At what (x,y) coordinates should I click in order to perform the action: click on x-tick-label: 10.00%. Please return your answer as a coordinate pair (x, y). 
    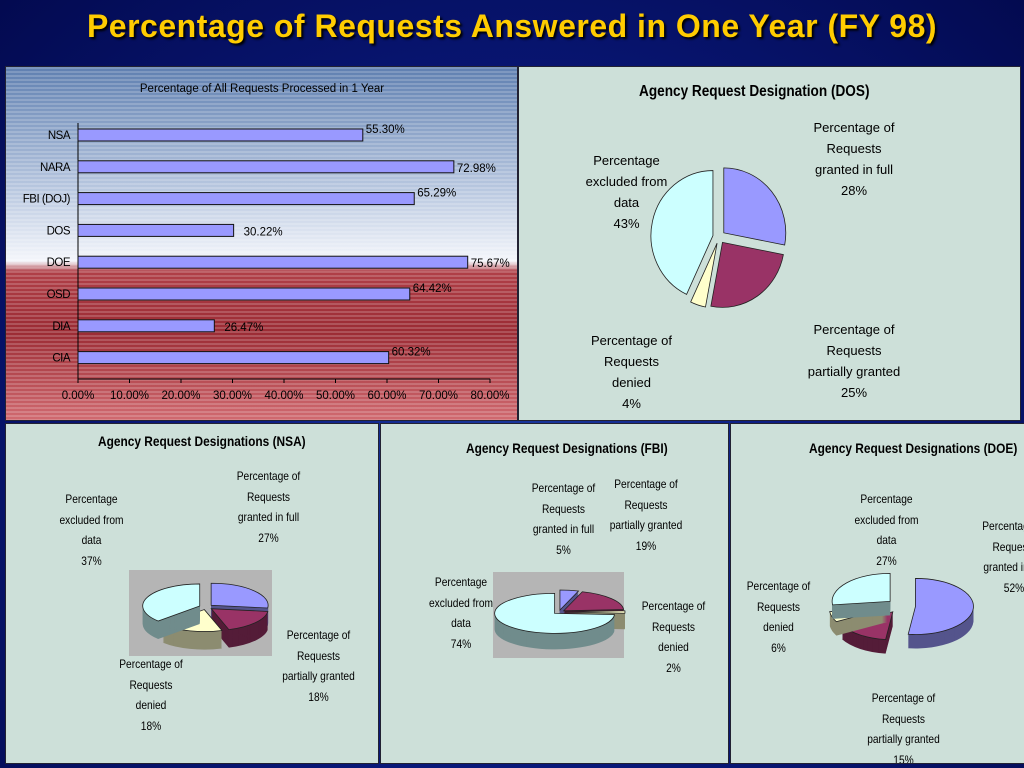
    Looking at the image, I should click on (129, 396).